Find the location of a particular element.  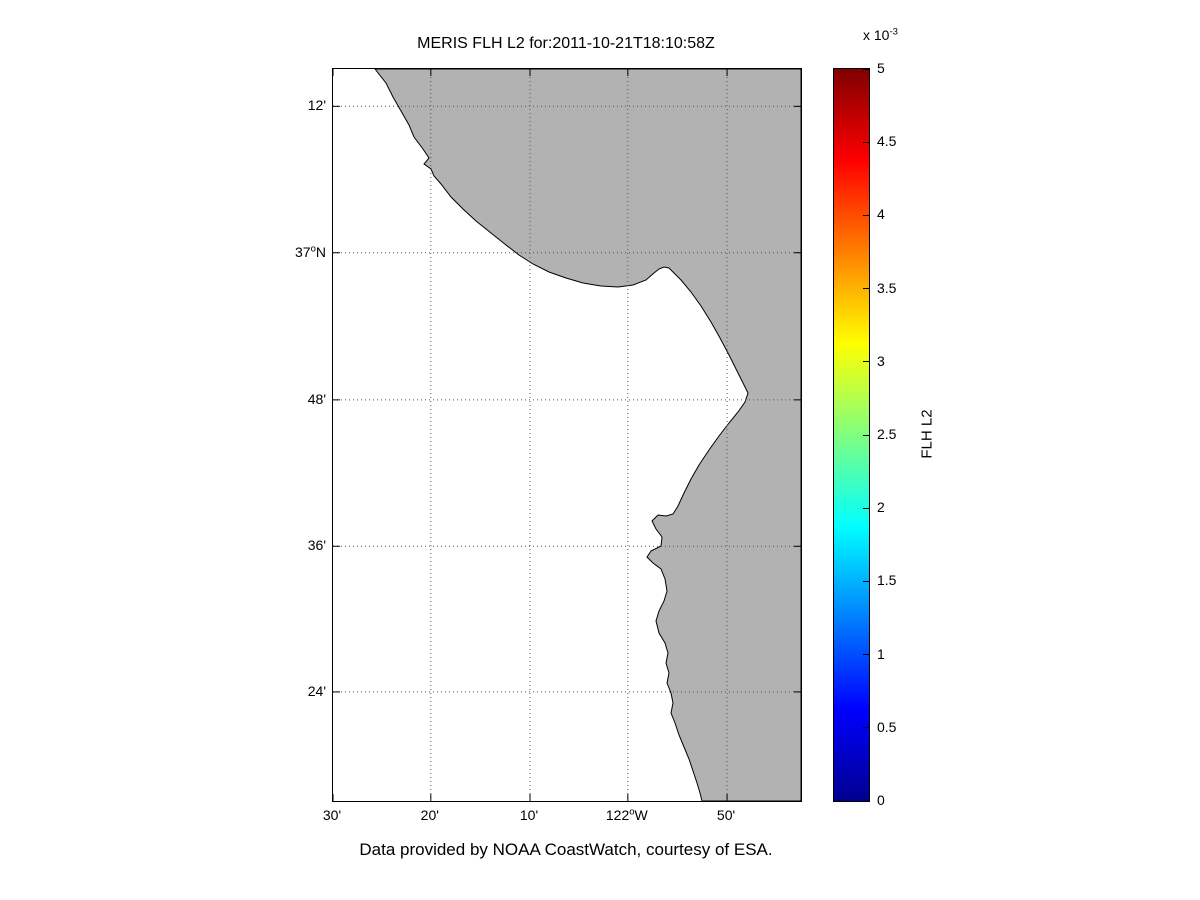

colorbar-tick-label: 3 is located at coordinates (881, 360).